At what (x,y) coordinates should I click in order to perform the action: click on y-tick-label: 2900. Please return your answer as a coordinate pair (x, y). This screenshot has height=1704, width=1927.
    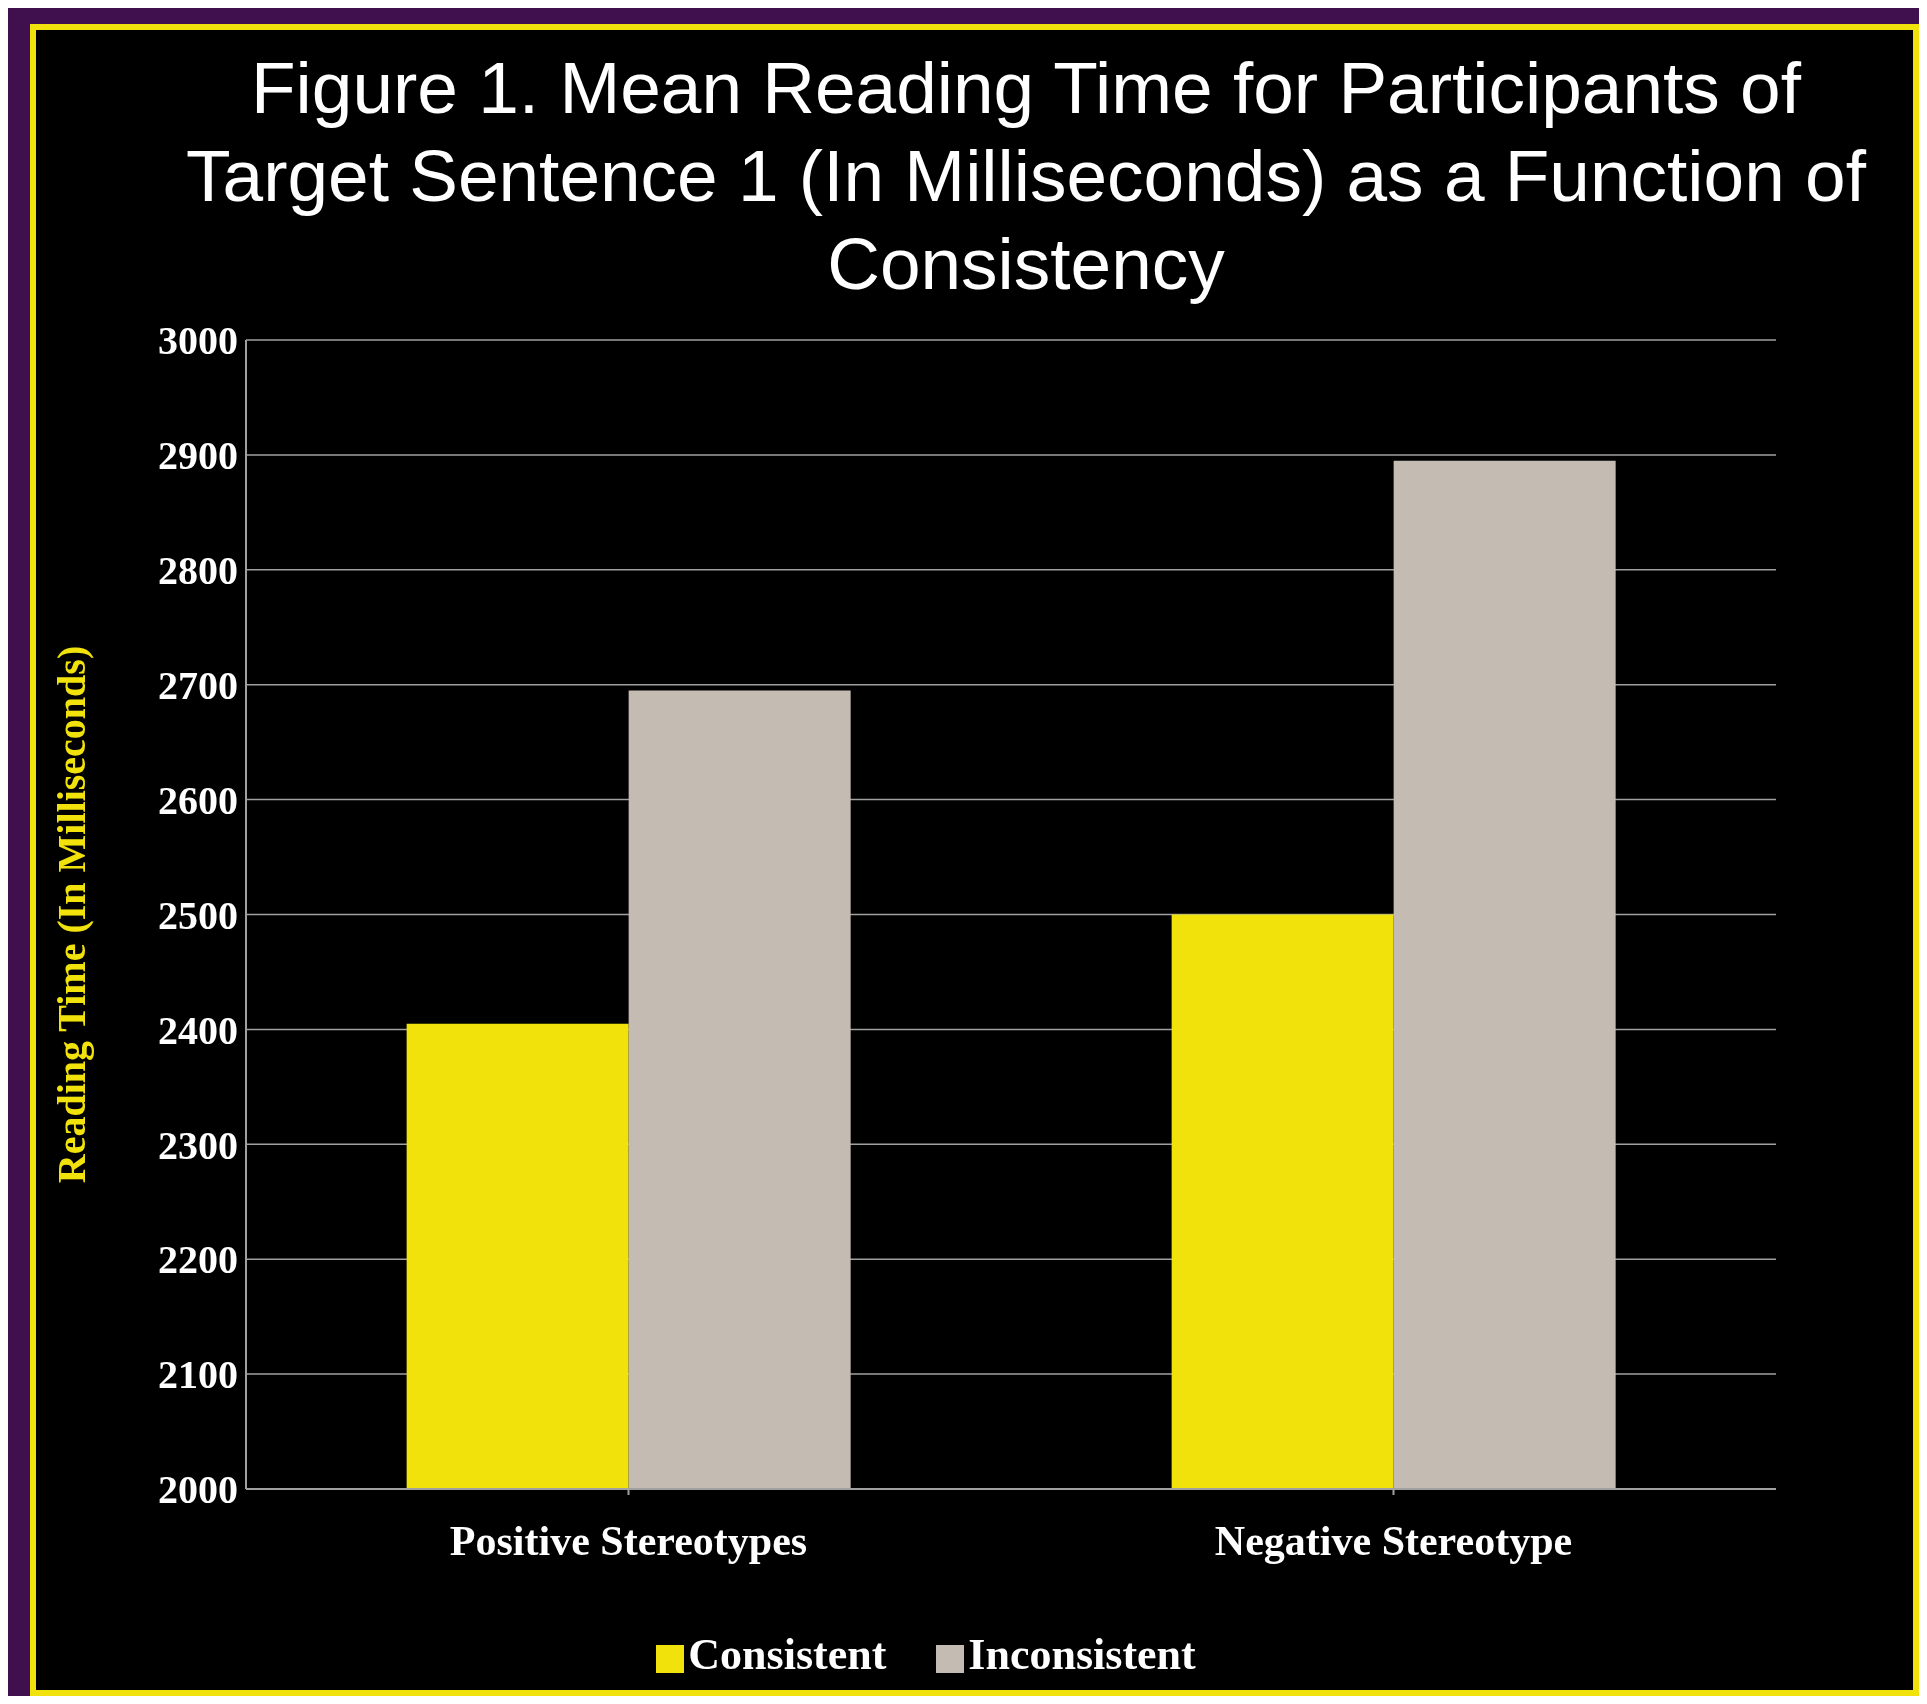
    Looking at the image, I should click on (198, 456).